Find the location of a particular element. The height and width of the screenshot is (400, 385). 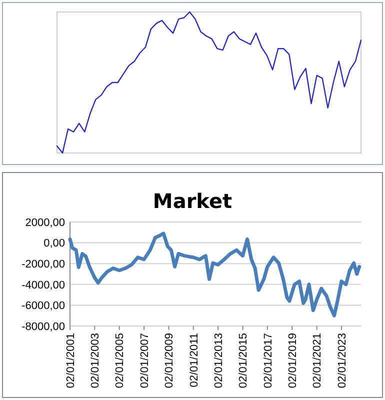

x-tick-label: 02/01/2011 is located at coordinates (194, 360).